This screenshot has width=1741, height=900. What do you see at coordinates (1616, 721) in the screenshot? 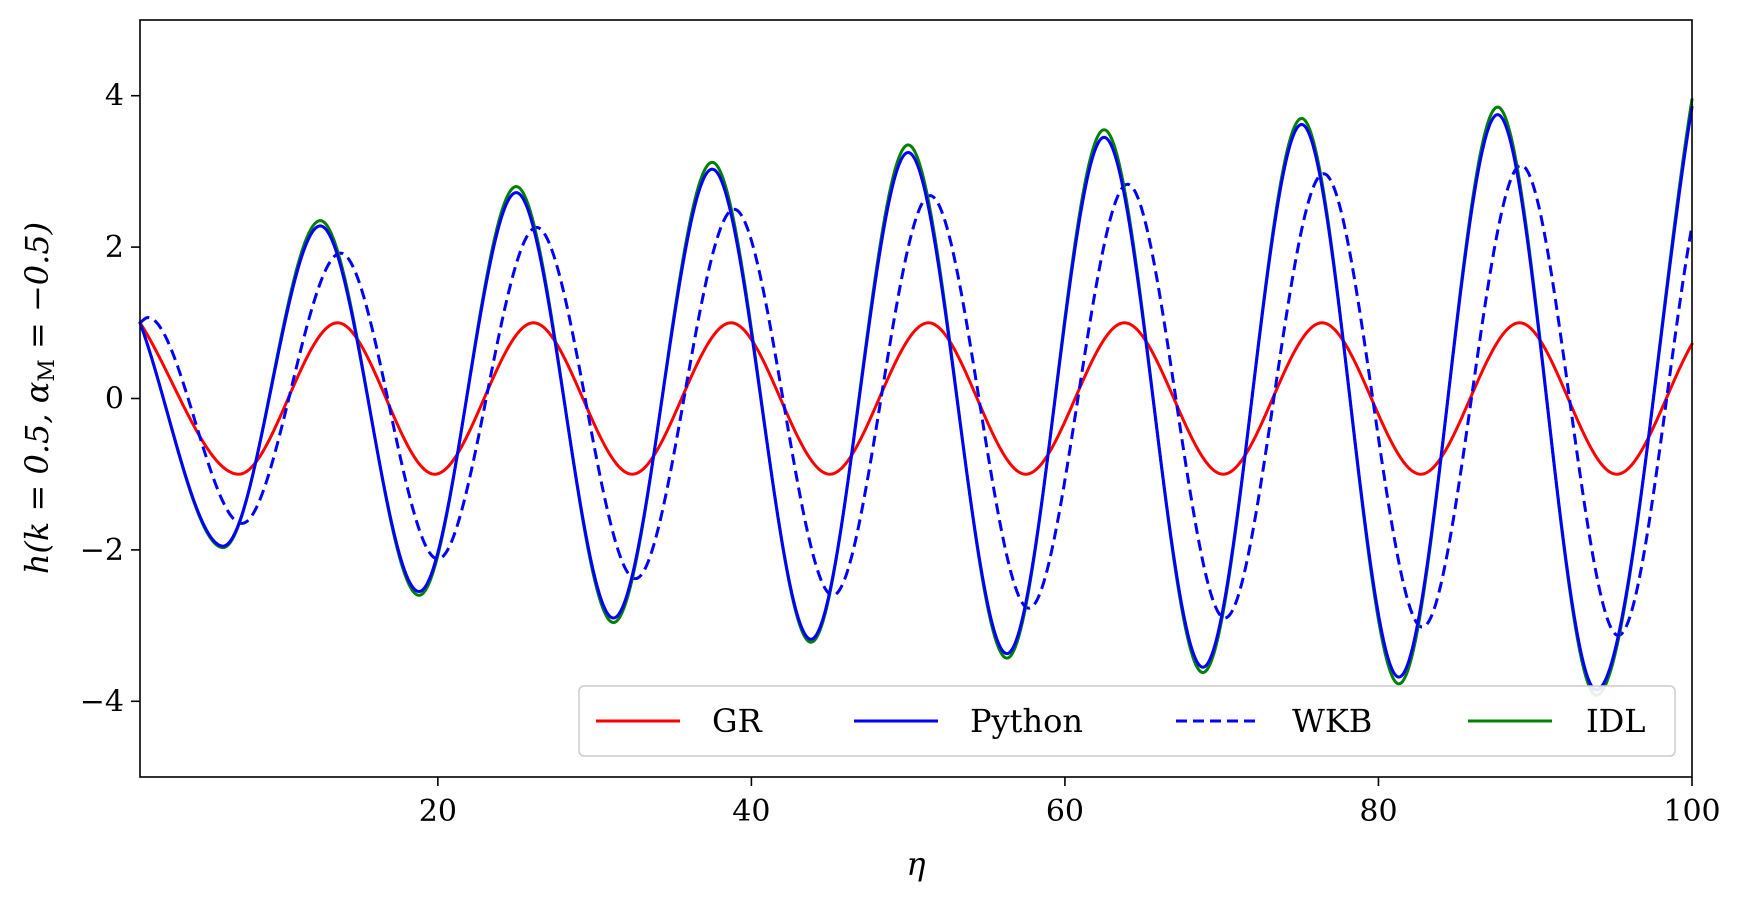
I see `legend-label-idl: IDL` at bounding box center [1616, 721].